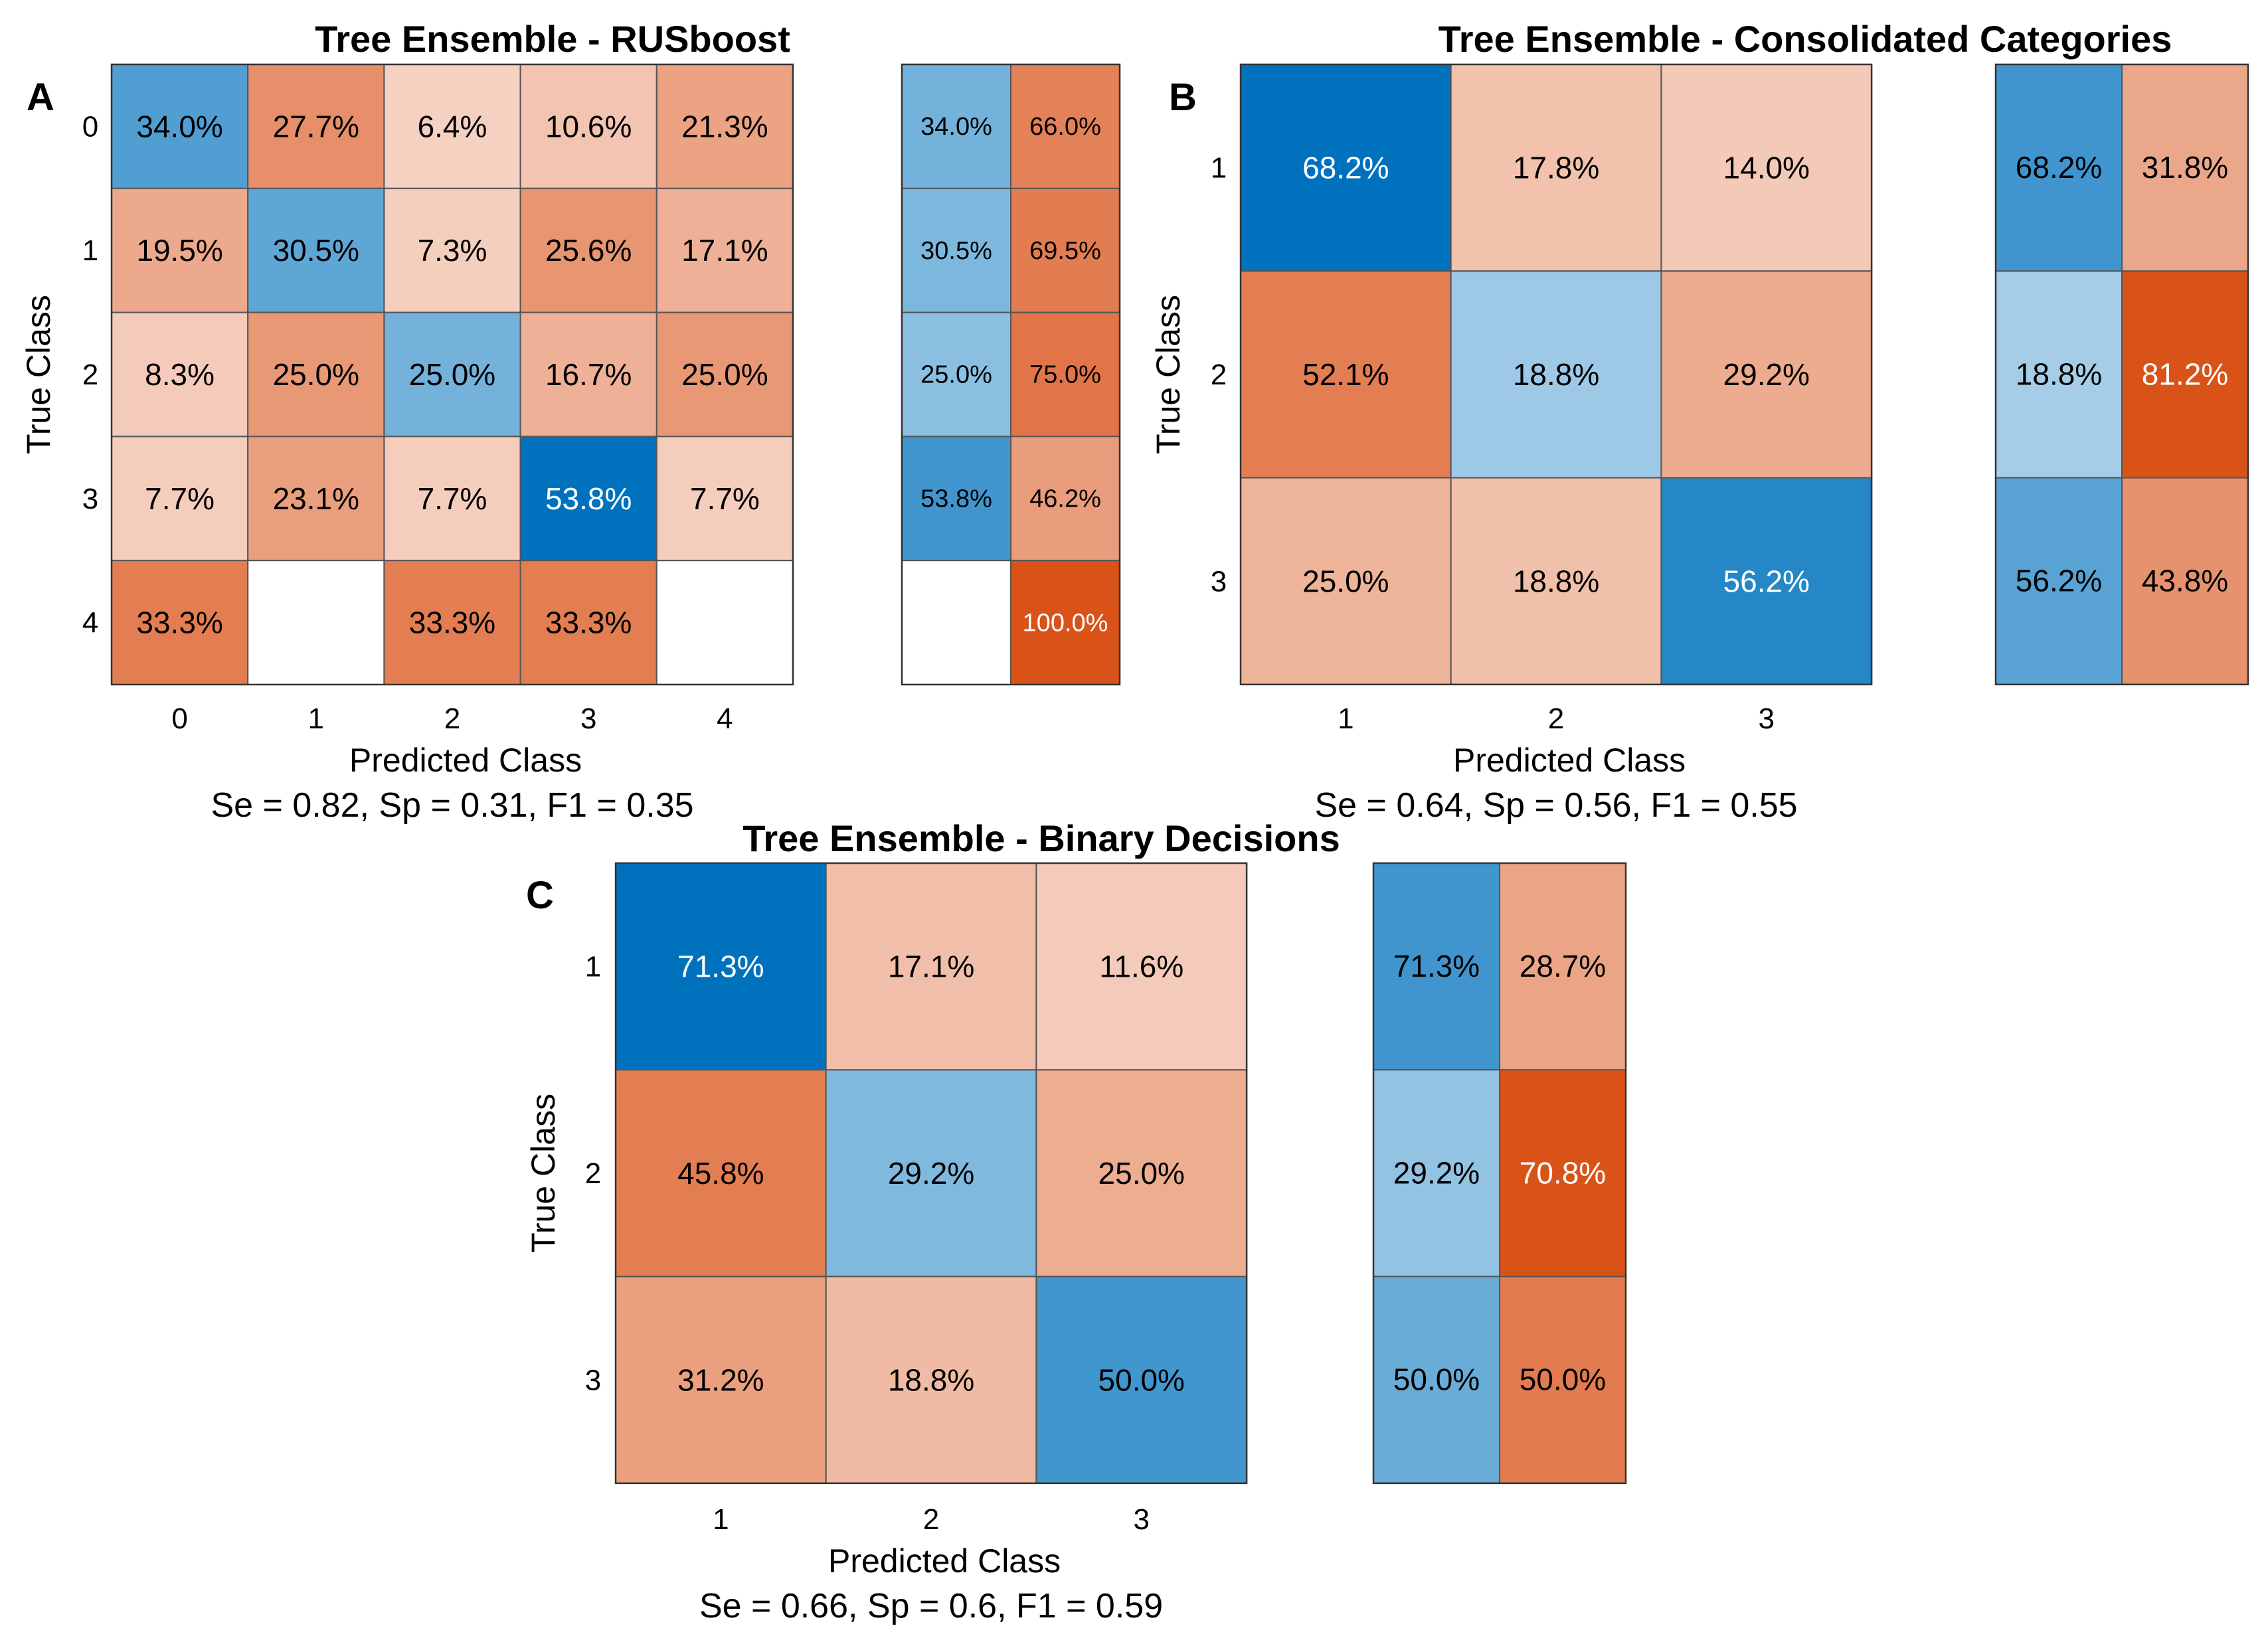  I want to click on summary-cell-label: 56.2%, so click(2059, 581).